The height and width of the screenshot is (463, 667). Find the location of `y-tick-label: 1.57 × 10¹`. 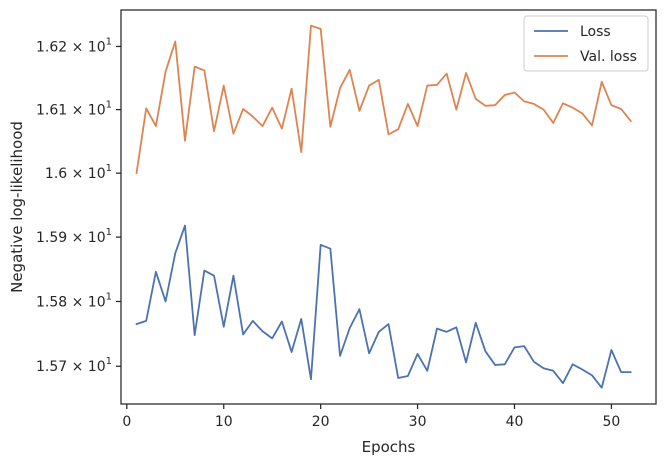

y-tick-label: 1.57 × 10¹ is located at coordinates (74, 365).